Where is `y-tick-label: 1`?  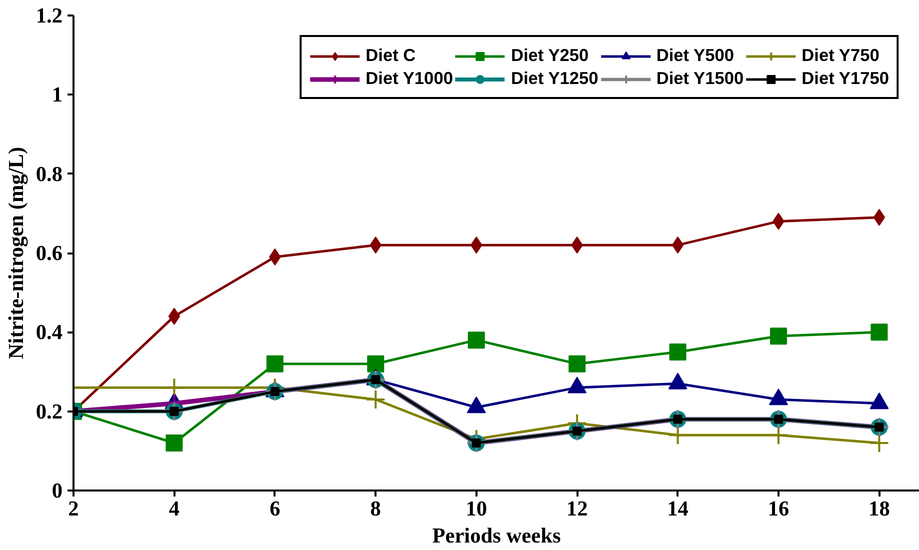 y-tick-label: 1 is located at coordinates (57, 94).